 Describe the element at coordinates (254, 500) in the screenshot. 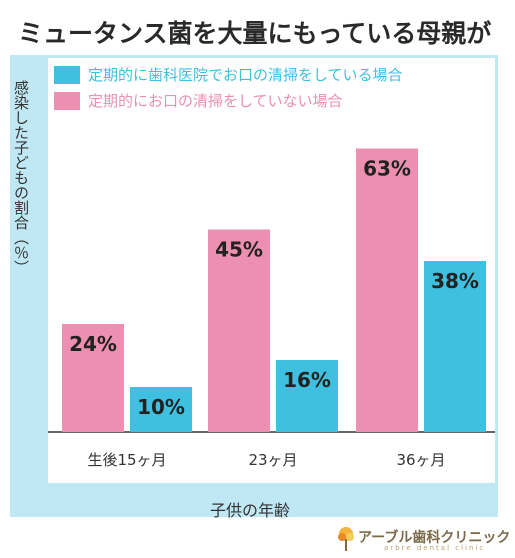

I see `frame-bottom` at that location.